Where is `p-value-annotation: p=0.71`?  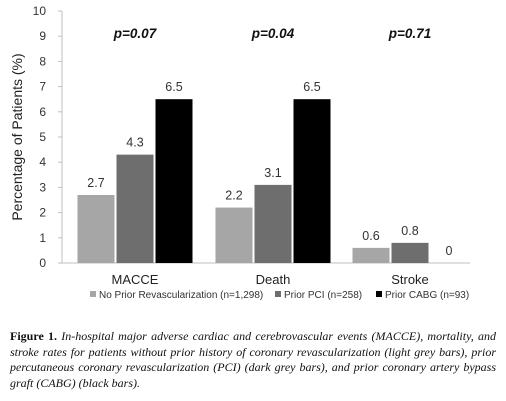
p-value-annotation: p=0.71 is located at coordinates (409, 33).